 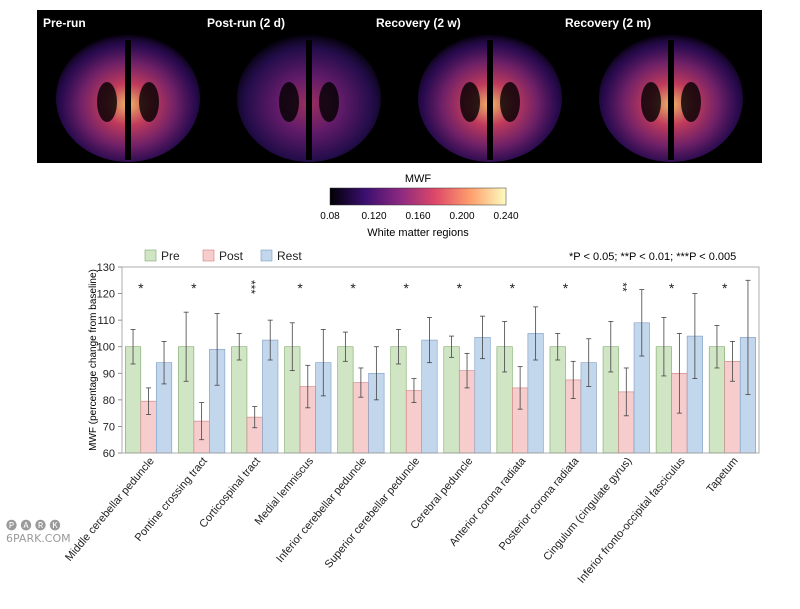 What do you see at coordinates (321, 510) in the screenshot?
I see `x-tick-label: Inferior cerebellar peduncle` at bounding box center [321, 510].